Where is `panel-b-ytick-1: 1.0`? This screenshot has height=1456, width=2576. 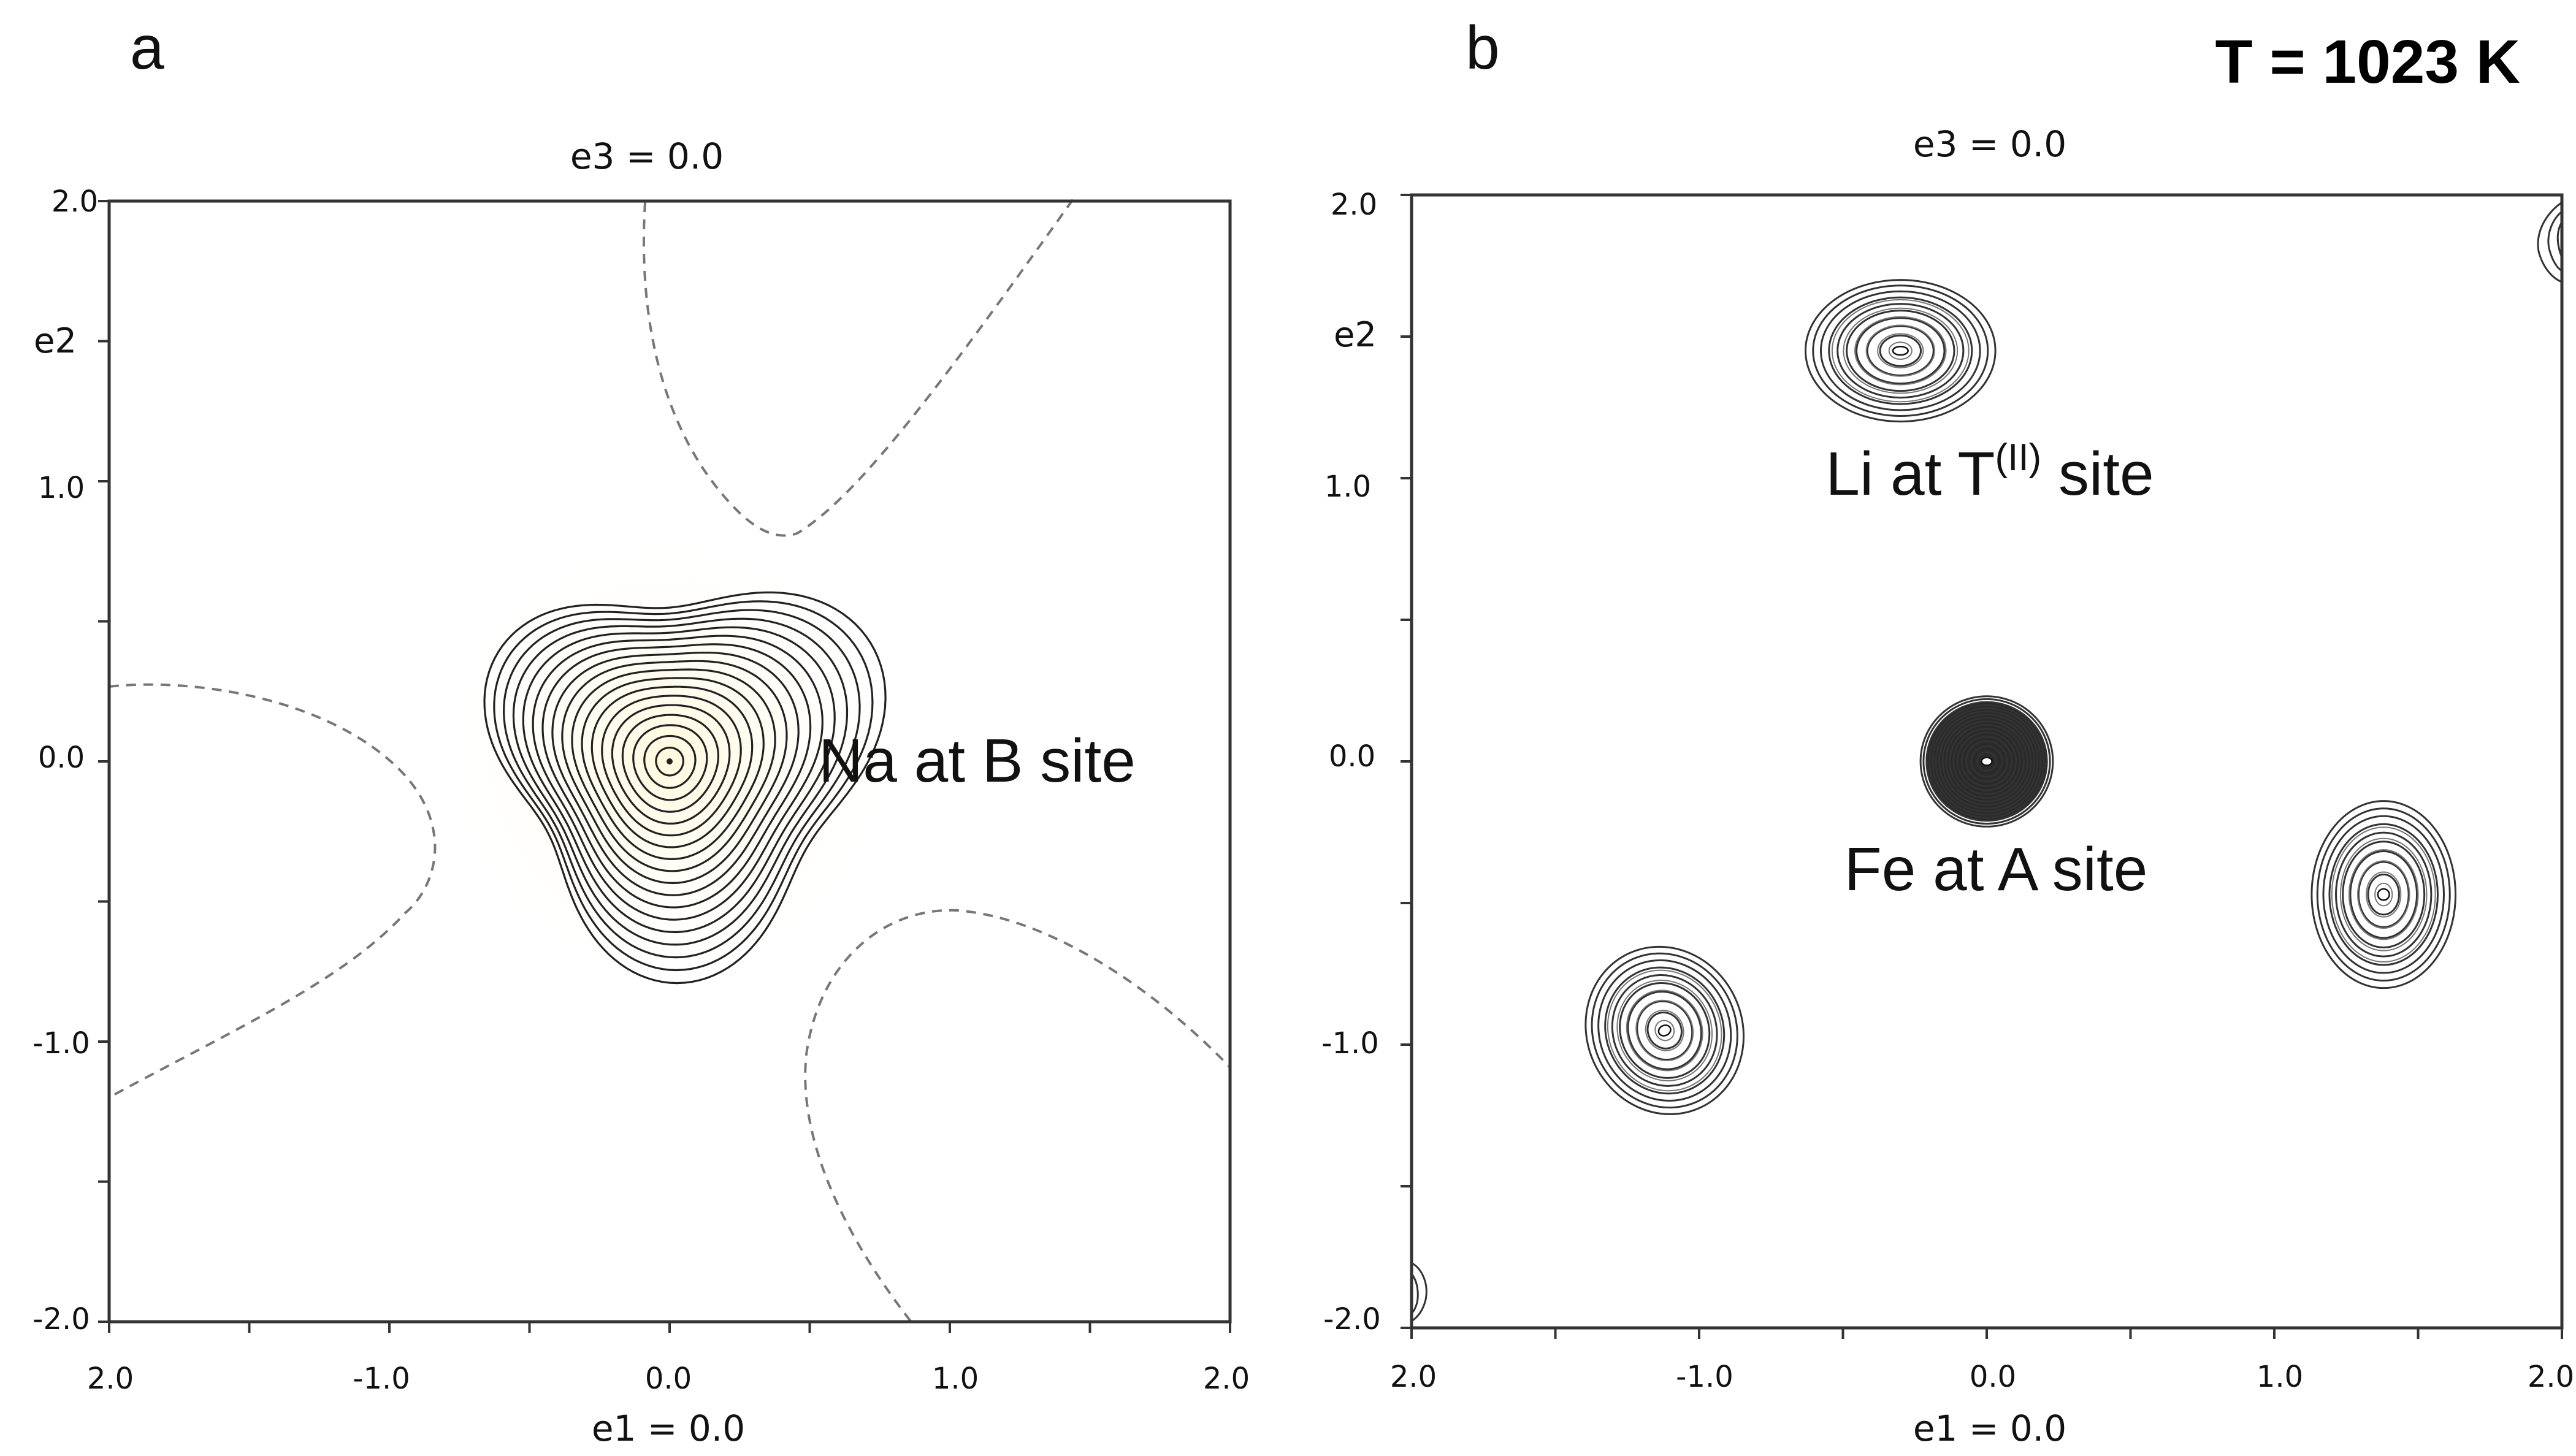 panel-b-ytick-1: 1.0 is located at coordinates (1347, 487).